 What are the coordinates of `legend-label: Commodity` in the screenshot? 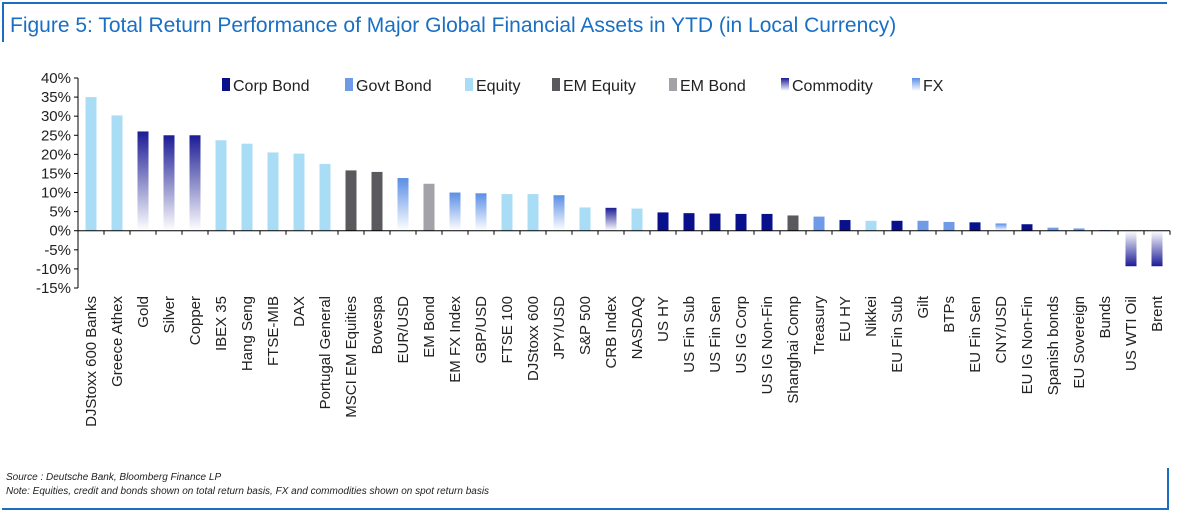 It's located at (832, 86).